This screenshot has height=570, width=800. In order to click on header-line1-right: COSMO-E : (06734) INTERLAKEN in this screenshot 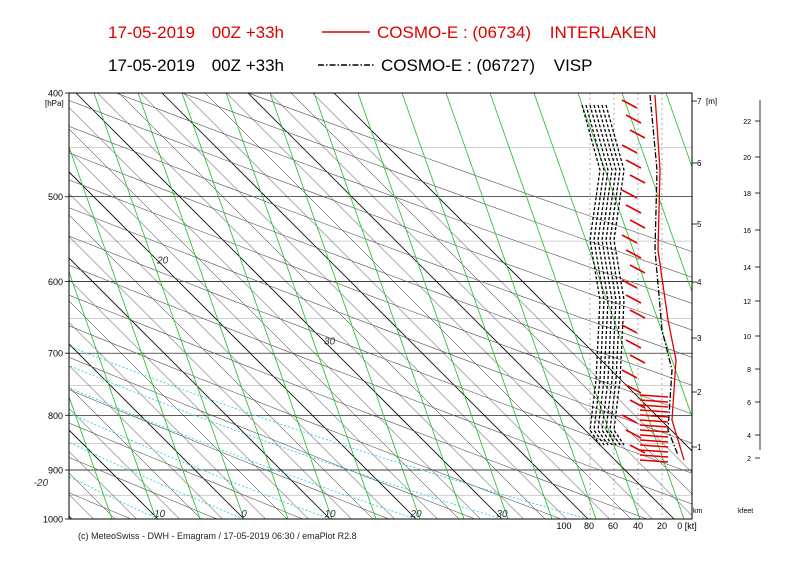, I will do `click(516, 32)`.